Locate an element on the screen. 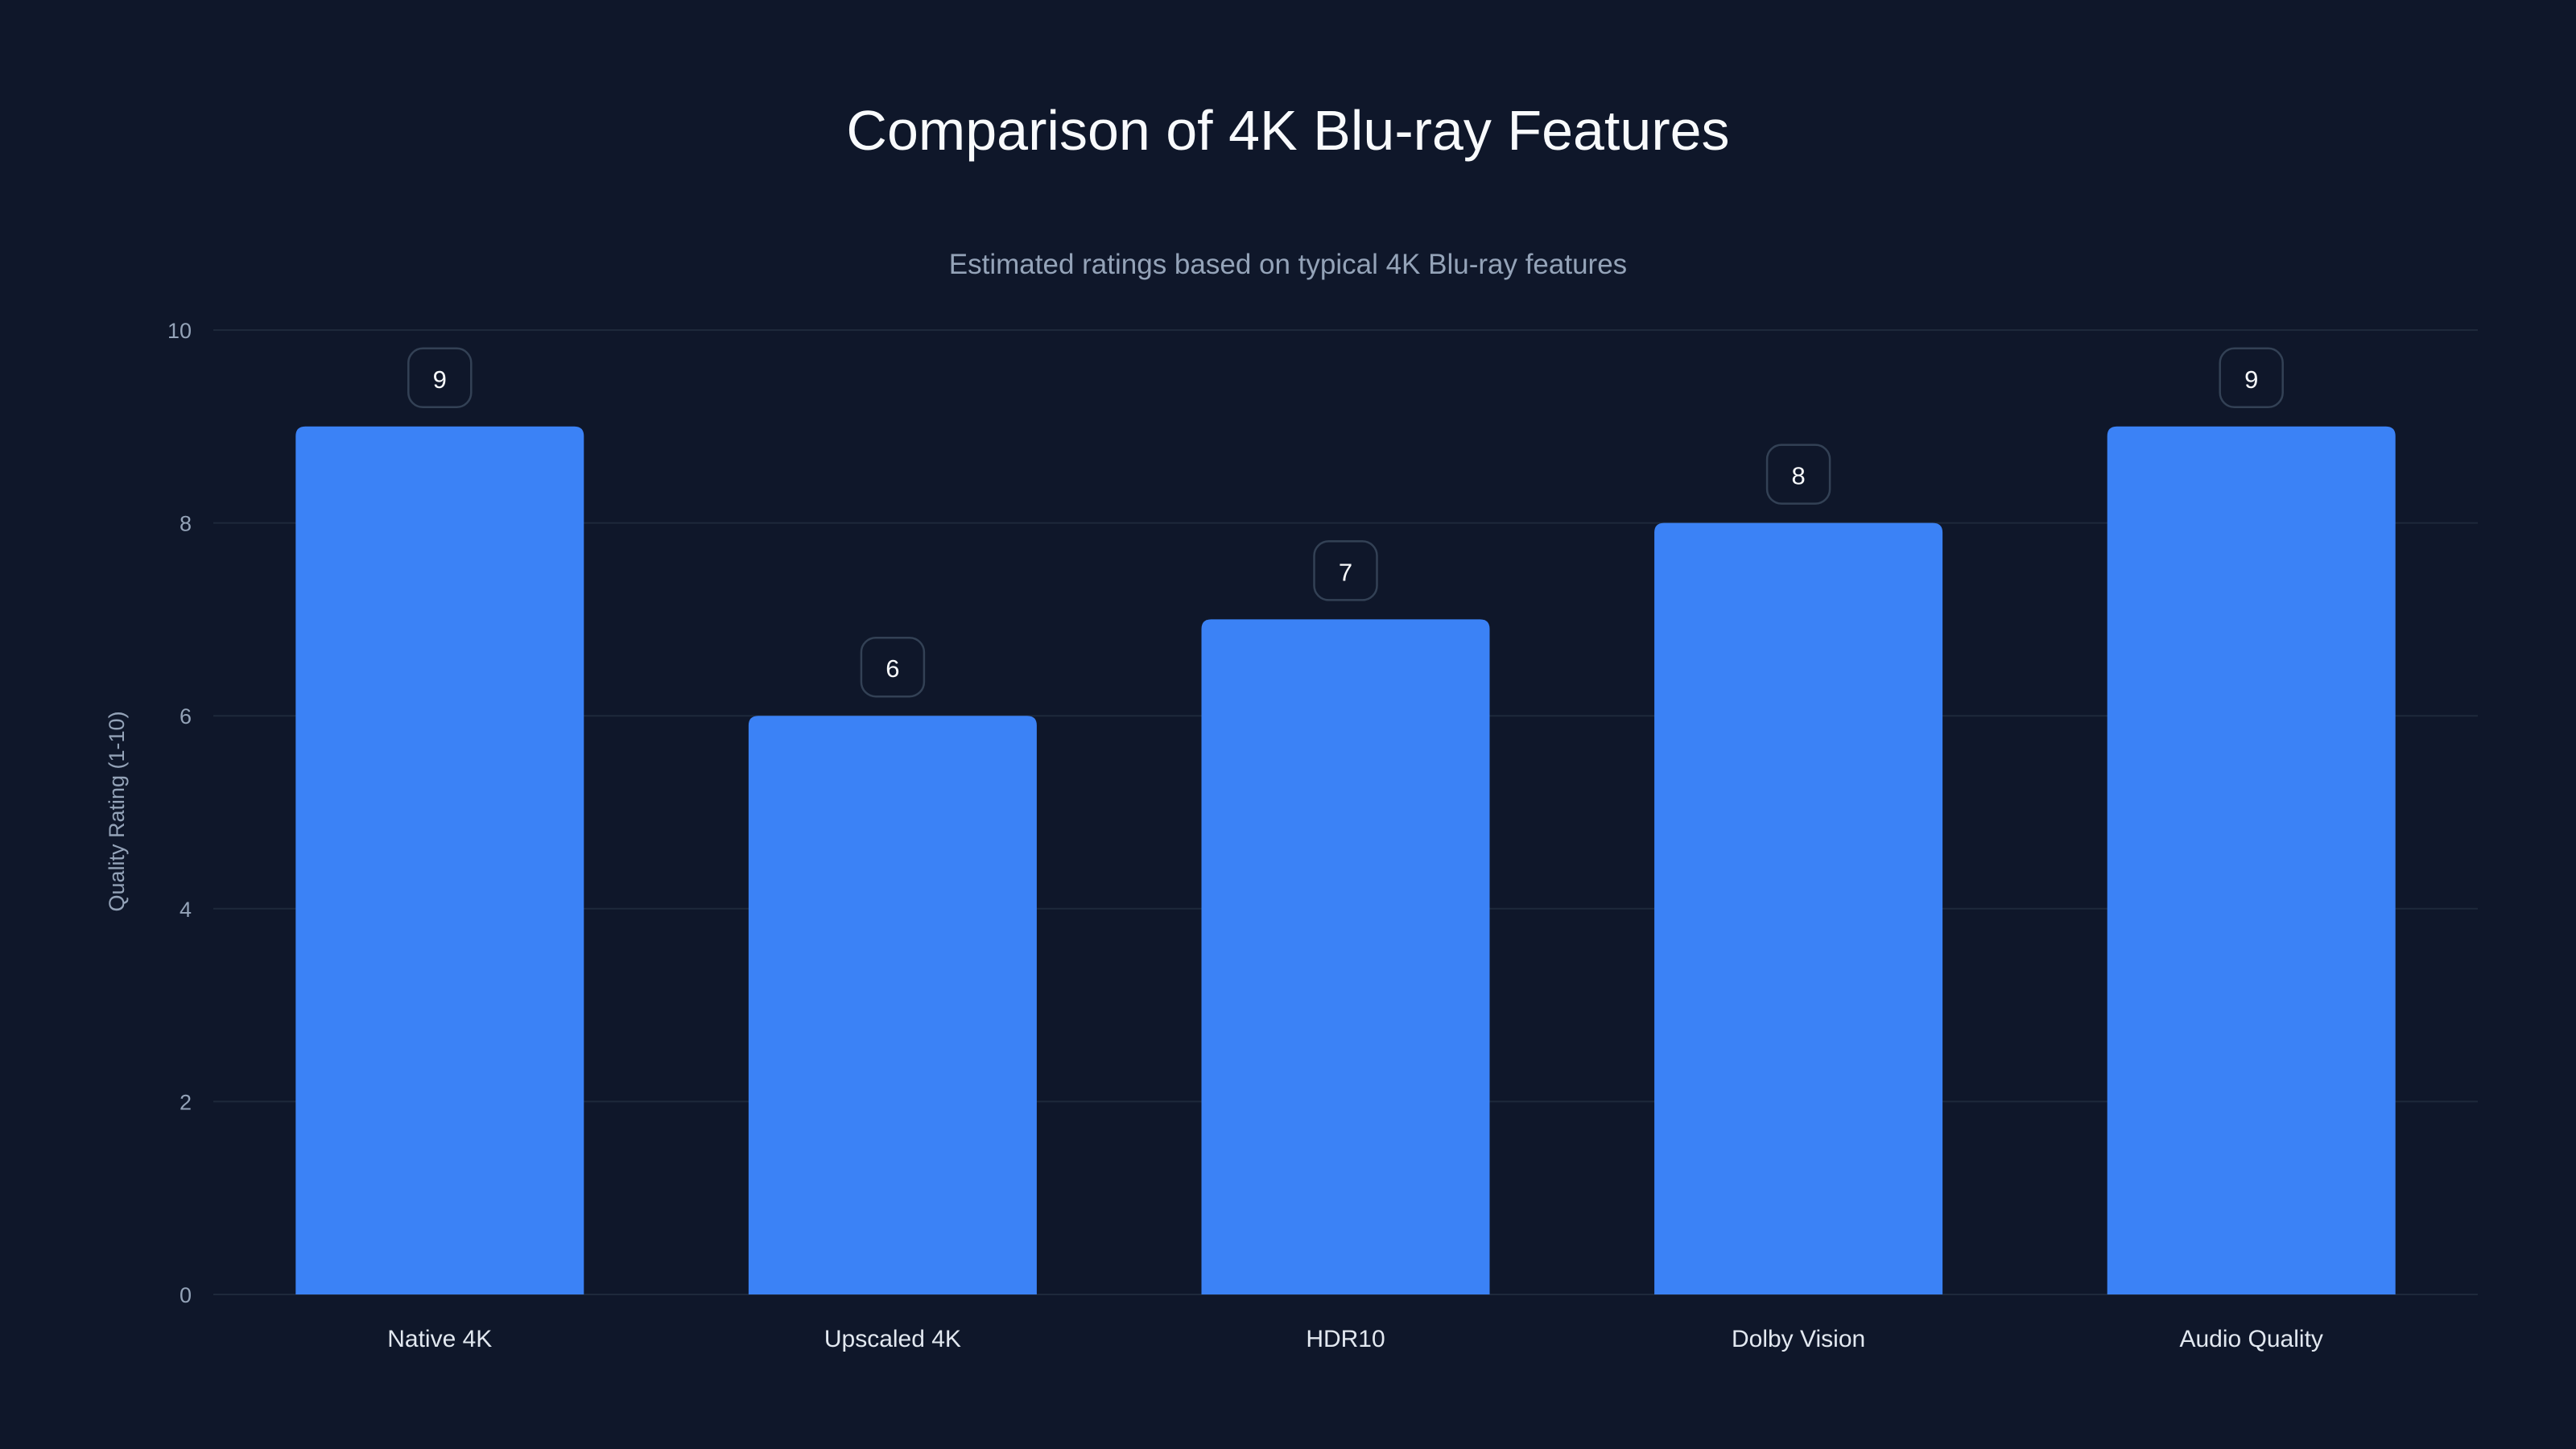  y-tick-label: 8 is located at coordinates (186, 524).